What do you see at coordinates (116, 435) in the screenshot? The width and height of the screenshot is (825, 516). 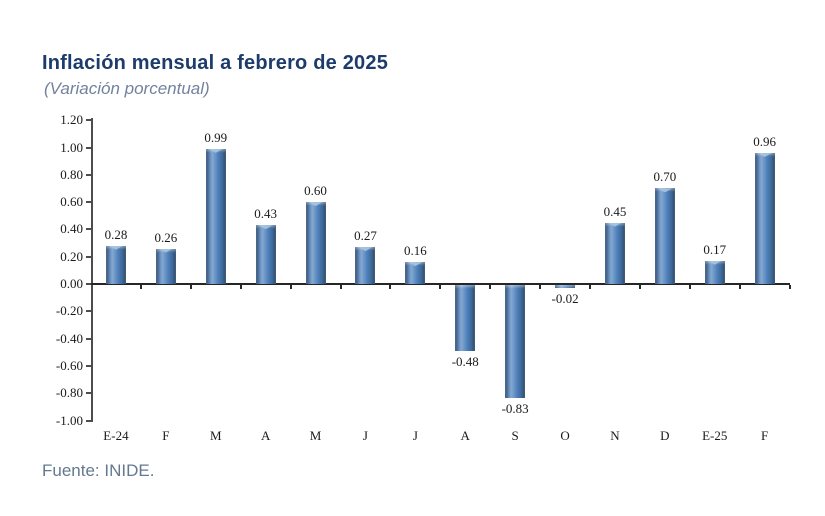 I see `x-axis-category-label: E-24` at bounding box center [116, 435].